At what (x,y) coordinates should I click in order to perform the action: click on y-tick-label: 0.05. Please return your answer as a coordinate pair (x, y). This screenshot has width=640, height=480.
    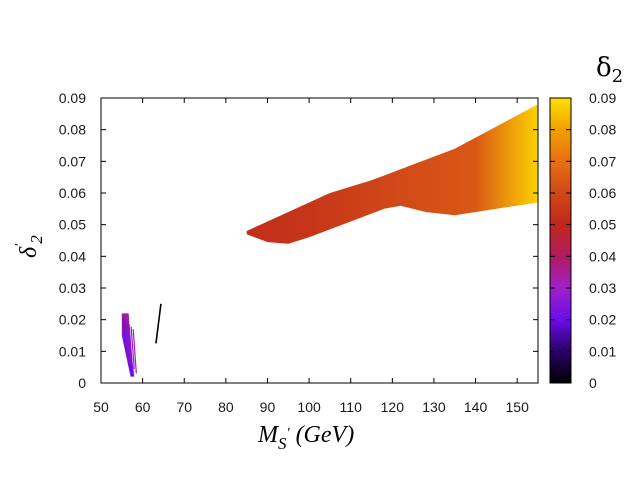
    Looking at the image, I should click on (72, 225).